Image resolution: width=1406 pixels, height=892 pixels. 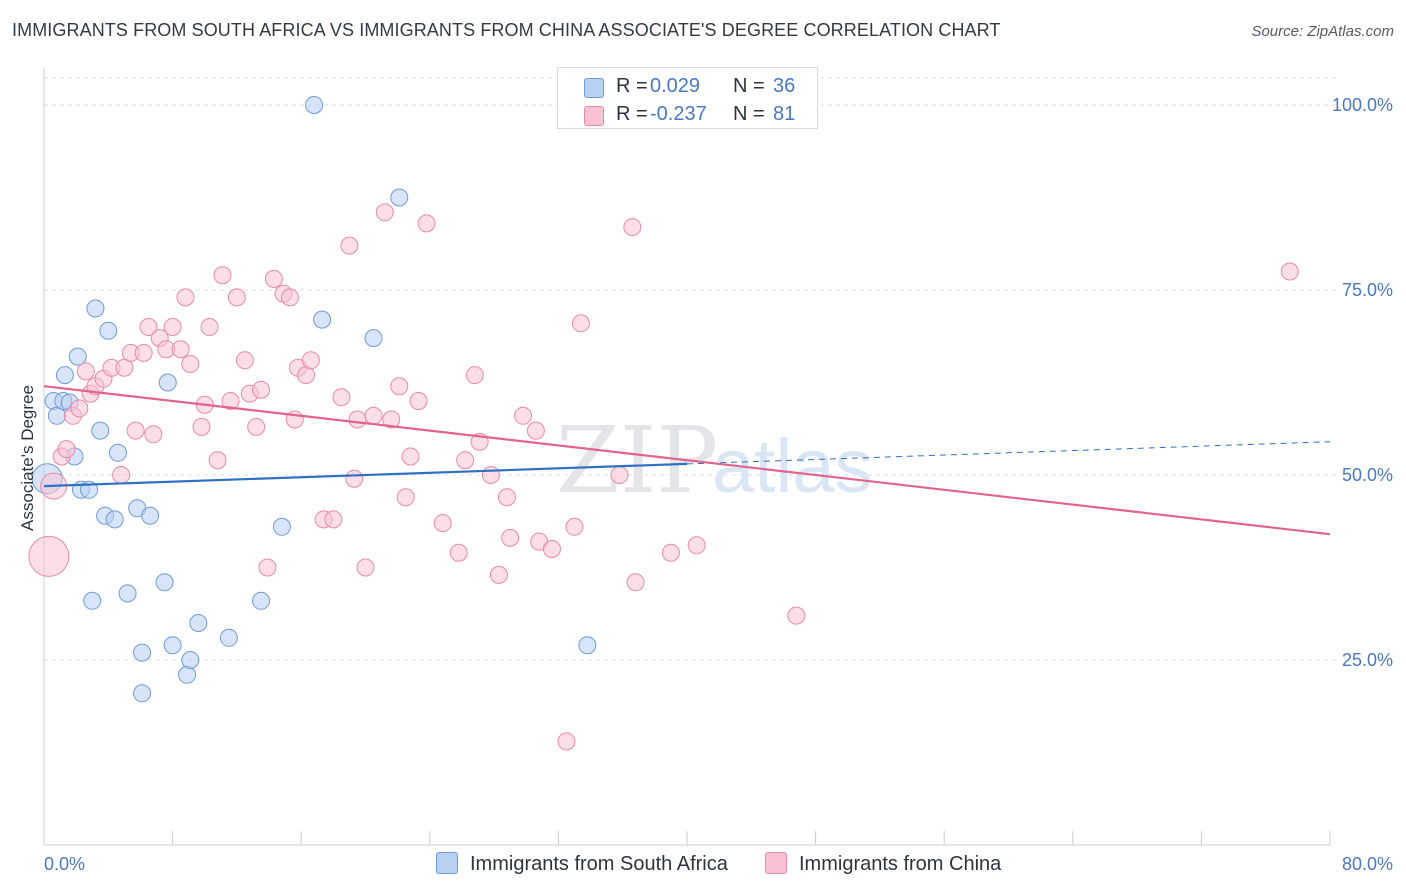 What do you see at coordinates (365, 475) in the screenshot?
I see `trendline-south-africa` at bounding box center [365, 475].